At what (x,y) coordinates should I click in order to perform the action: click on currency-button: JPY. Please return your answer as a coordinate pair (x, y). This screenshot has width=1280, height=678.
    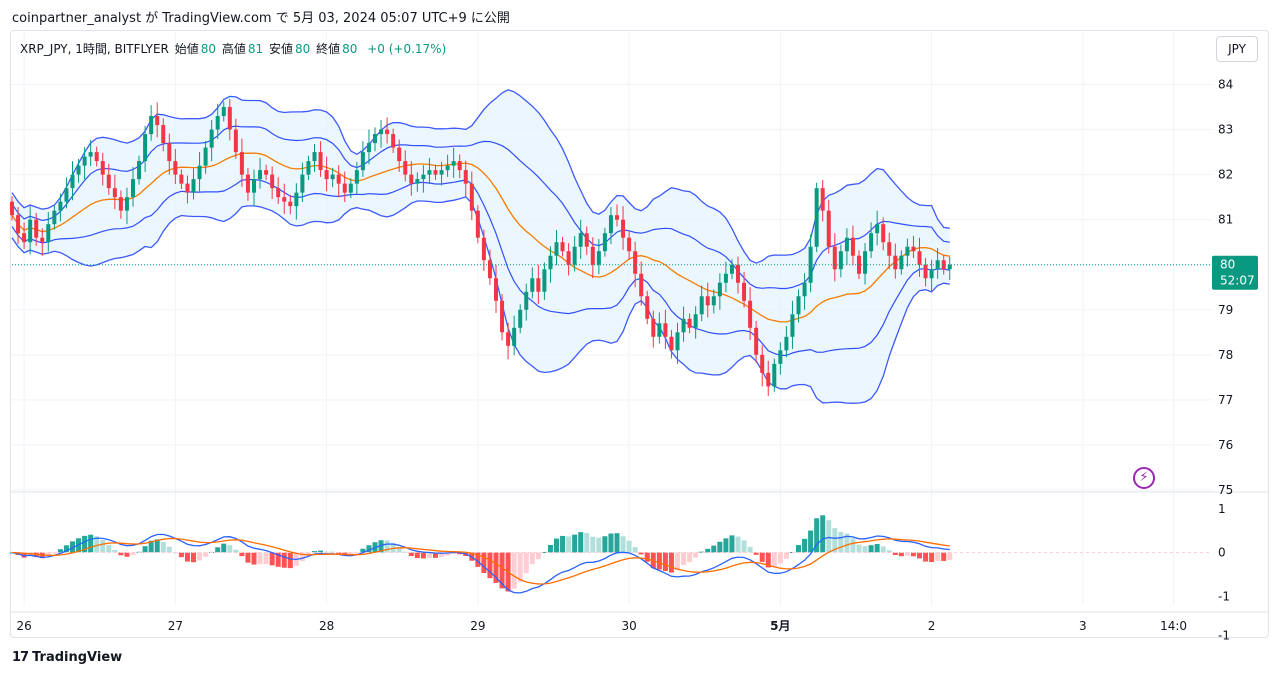
    Looking at the image, I should click on (1237, 49).